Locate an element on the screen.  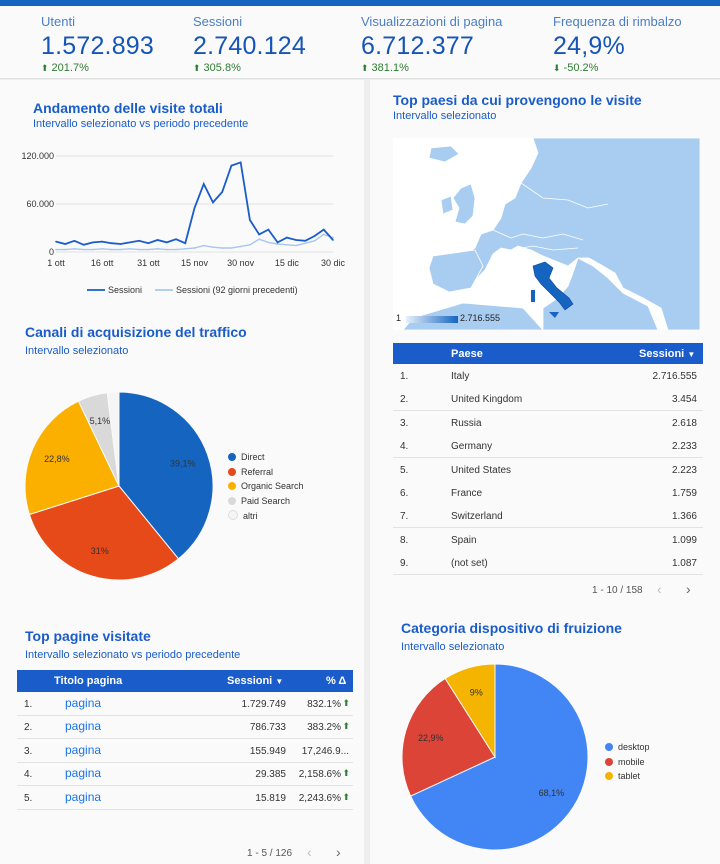
table-row: 9. (not set) 1.087 is located at coordinates (548, 563).